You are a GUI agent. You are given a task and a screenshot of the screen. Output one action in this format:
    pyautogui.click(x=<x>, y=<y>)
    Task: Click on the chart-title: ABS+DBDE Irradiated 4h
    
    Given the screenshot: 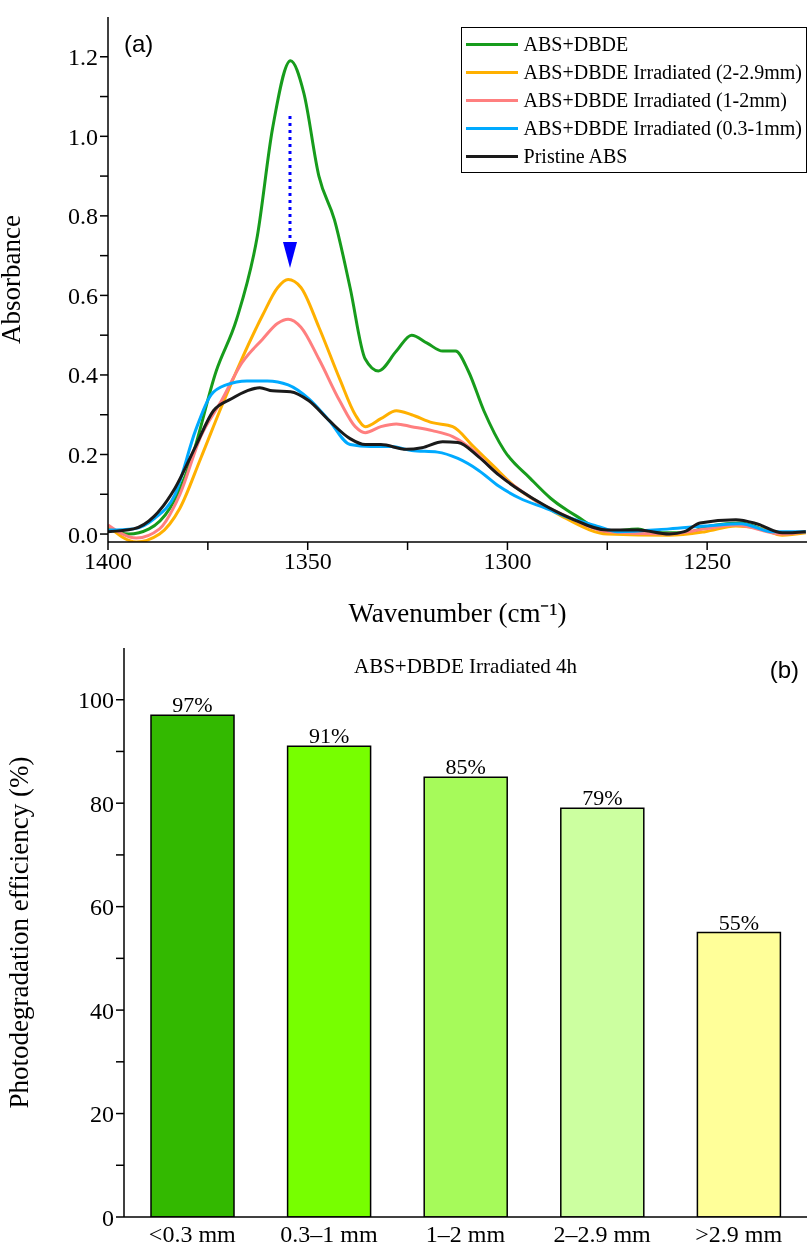 What is the action you would take?
    pyautogui.click(x=465, y=666)
    